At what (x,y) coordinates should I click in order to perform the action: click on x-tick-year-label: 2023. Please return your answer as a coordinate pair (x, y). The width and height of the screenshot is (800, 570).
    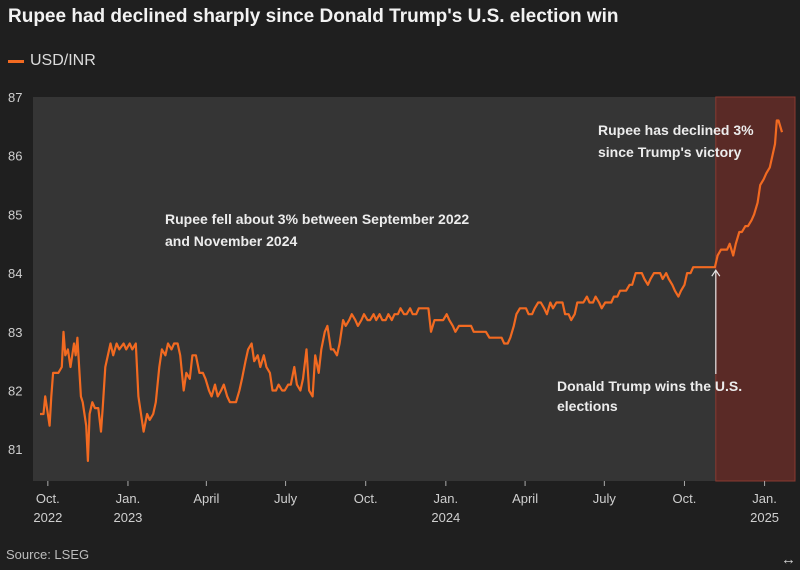
    Looking at the image, I should click on (127, 517).